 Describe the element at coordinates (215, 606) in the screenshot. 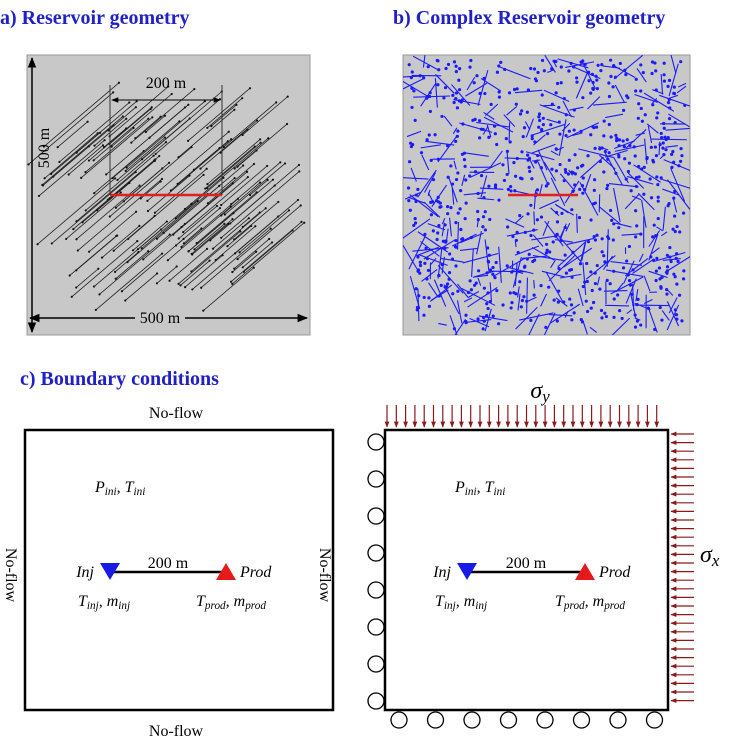

I see `symbol-subscript: prod` at that location.